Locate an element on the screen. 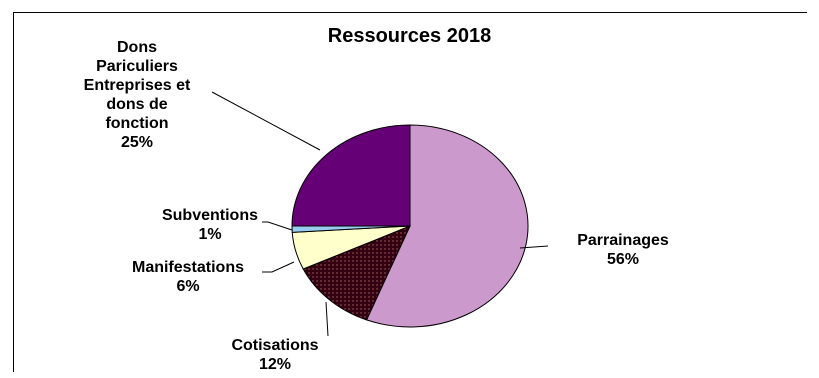 This screenshot has width=819, height=378. leader-line-cotisations is located at coordinates (327, 319).